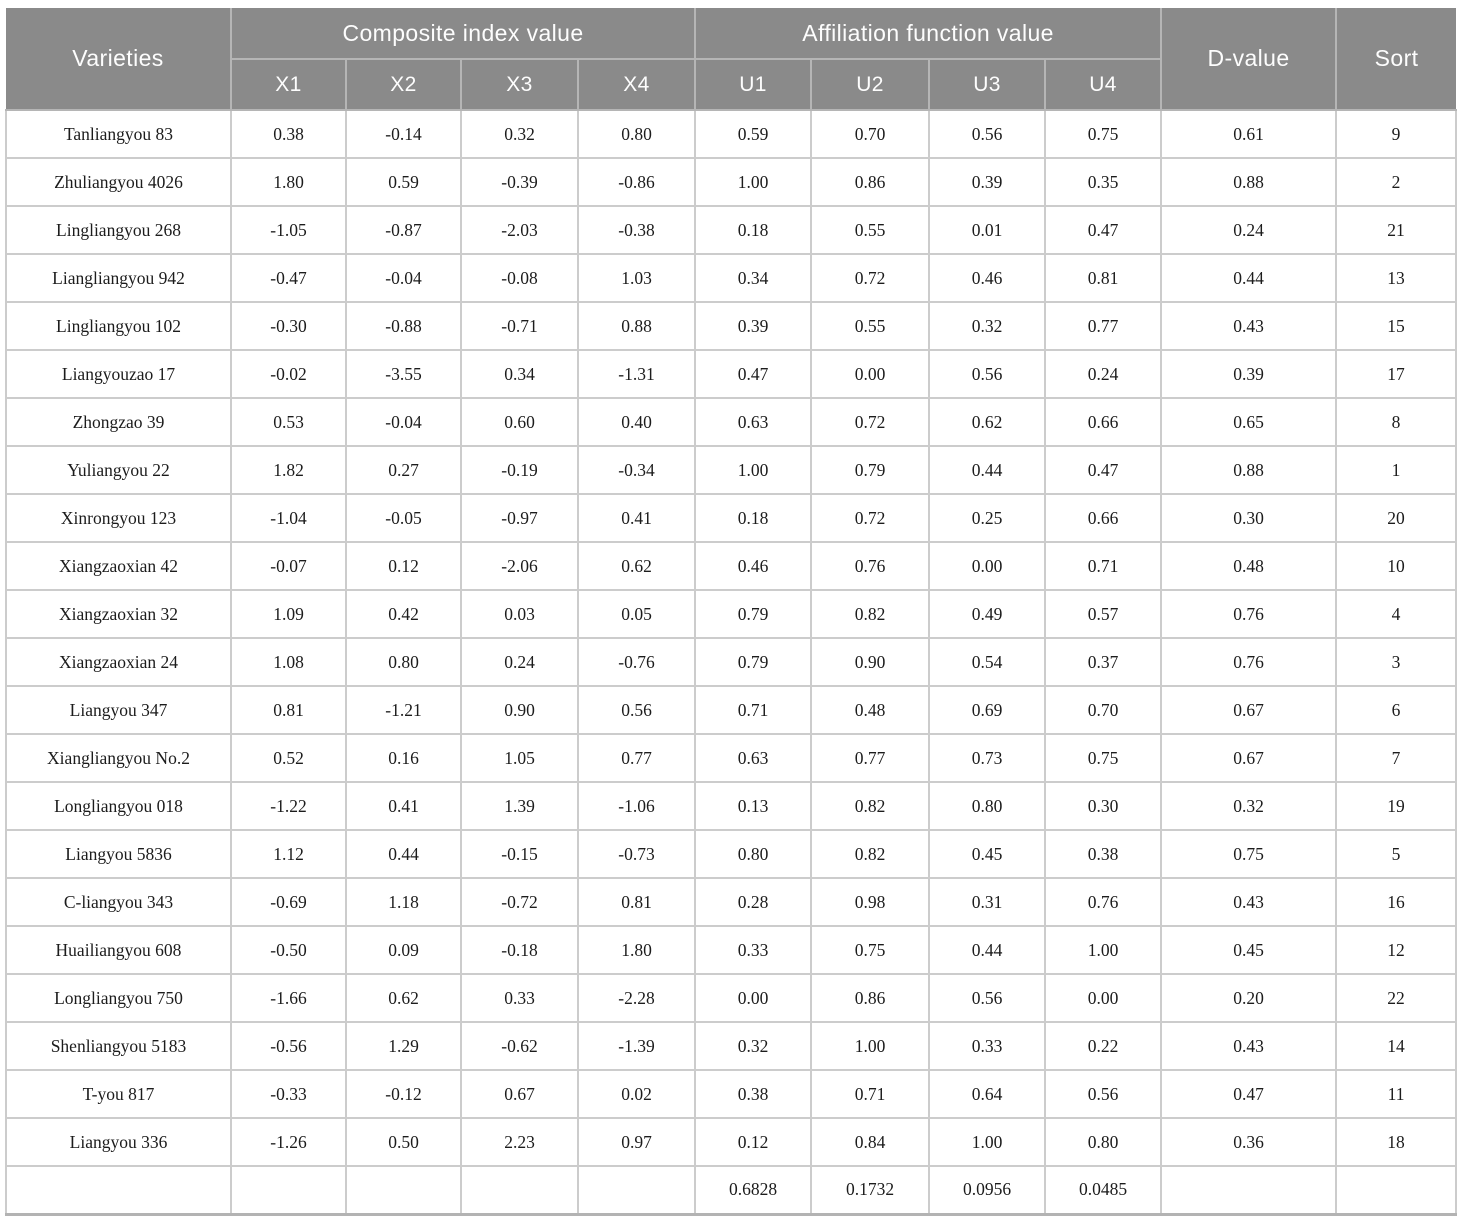  Describe the element at coordinates (1396, 518) in the screenshot. I see `sort-cell: 20` at that location.